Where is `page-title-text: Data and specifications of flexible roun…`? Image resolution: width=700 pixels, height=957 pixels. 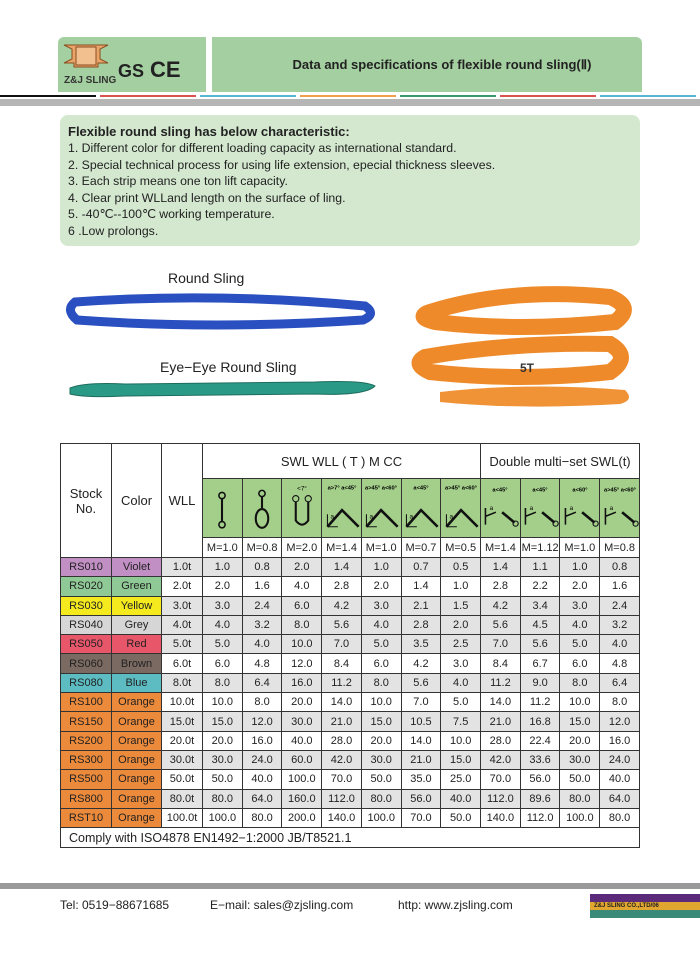 page-title-text: Data and specifications of flexible roun… is located at coordinates (442, 64).